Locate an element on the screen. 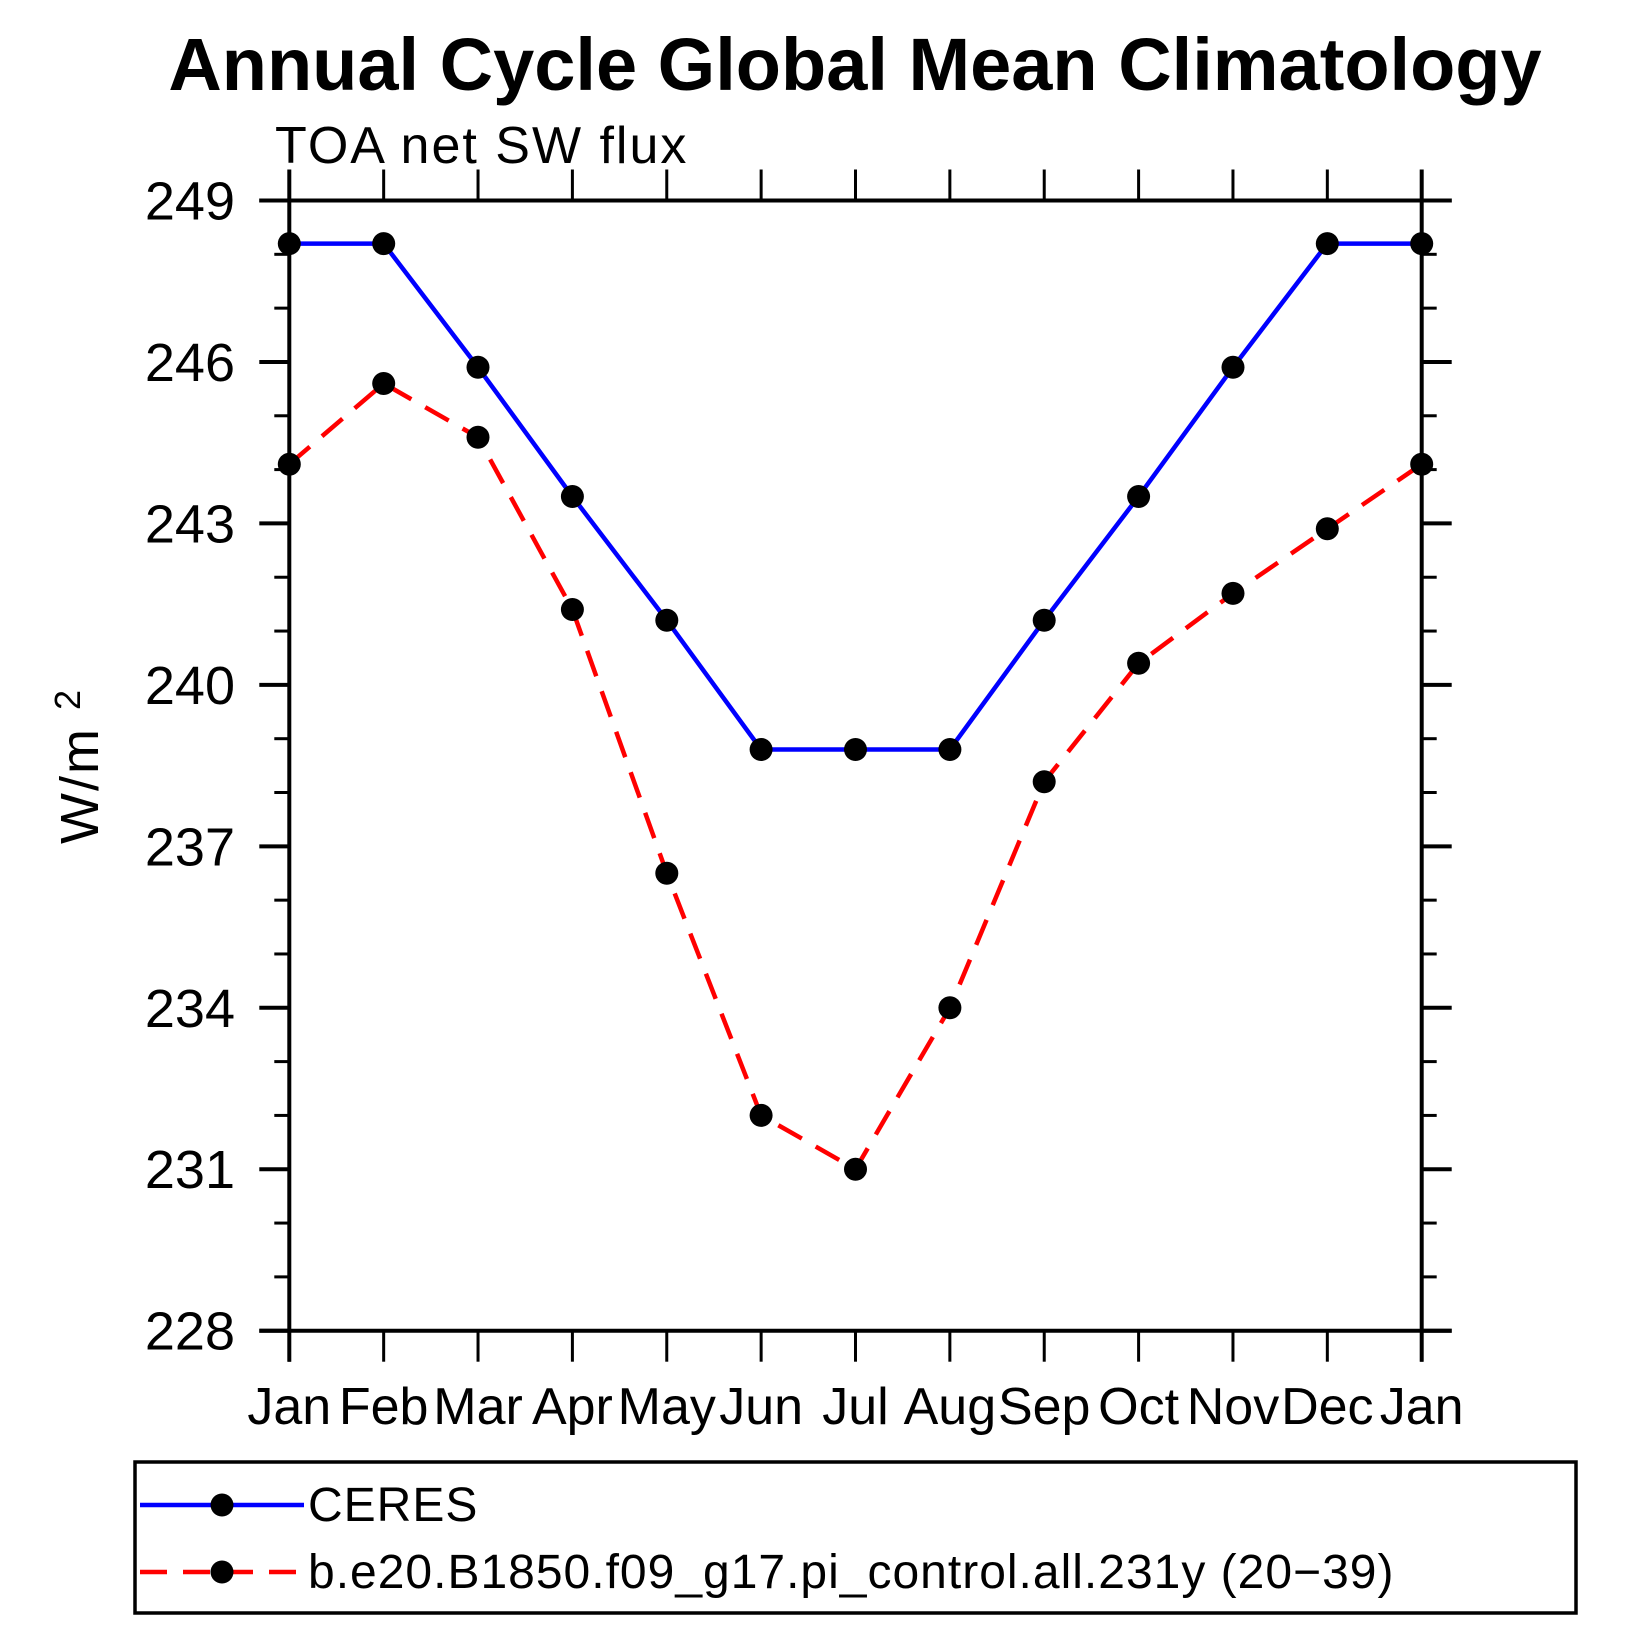 This screenshot has height=1652, width=1652. legend-marker-model is located at coordinates (222, 1572).